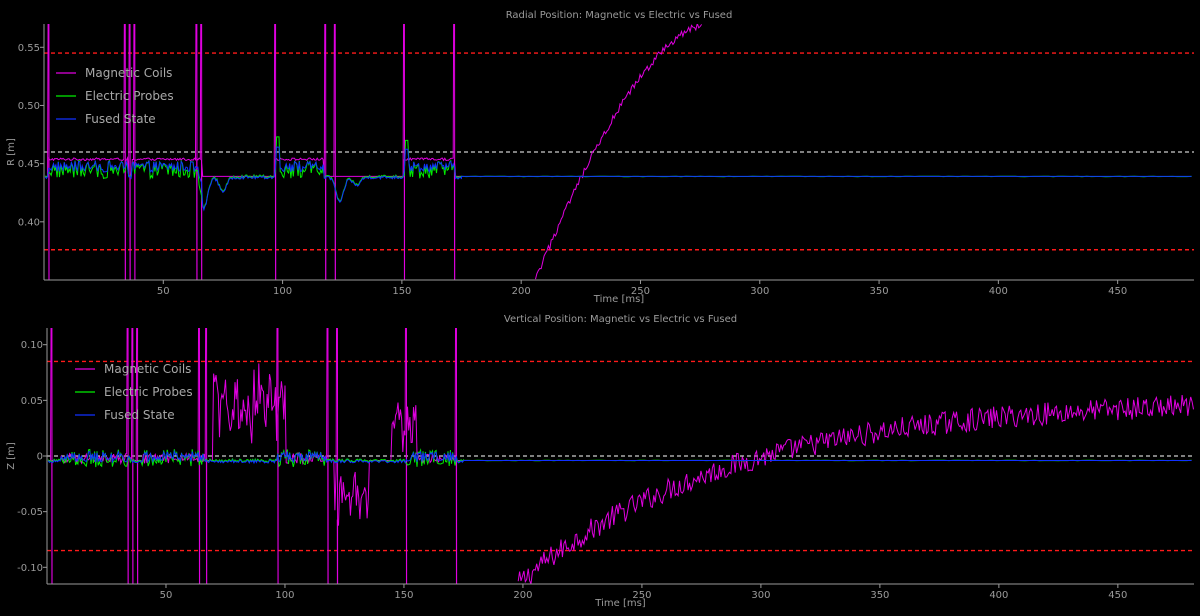 This screenshot has width=1200, height=616. Describe the element at coordinates (40, 457) in the screenshot. I see `y-tick-label: 0` at that location.